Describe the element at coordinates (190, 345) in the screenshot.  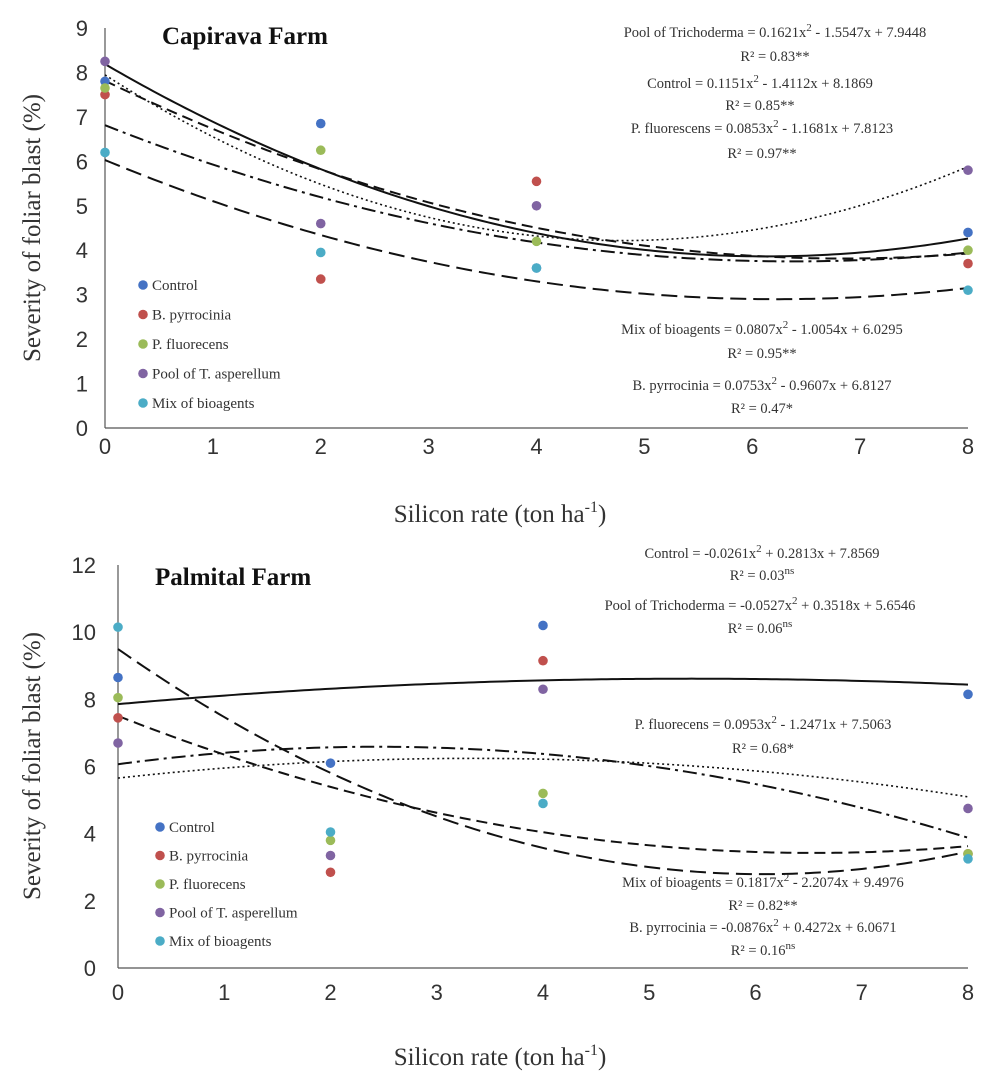
I see `legend-label: P. fluorecens` at that location.